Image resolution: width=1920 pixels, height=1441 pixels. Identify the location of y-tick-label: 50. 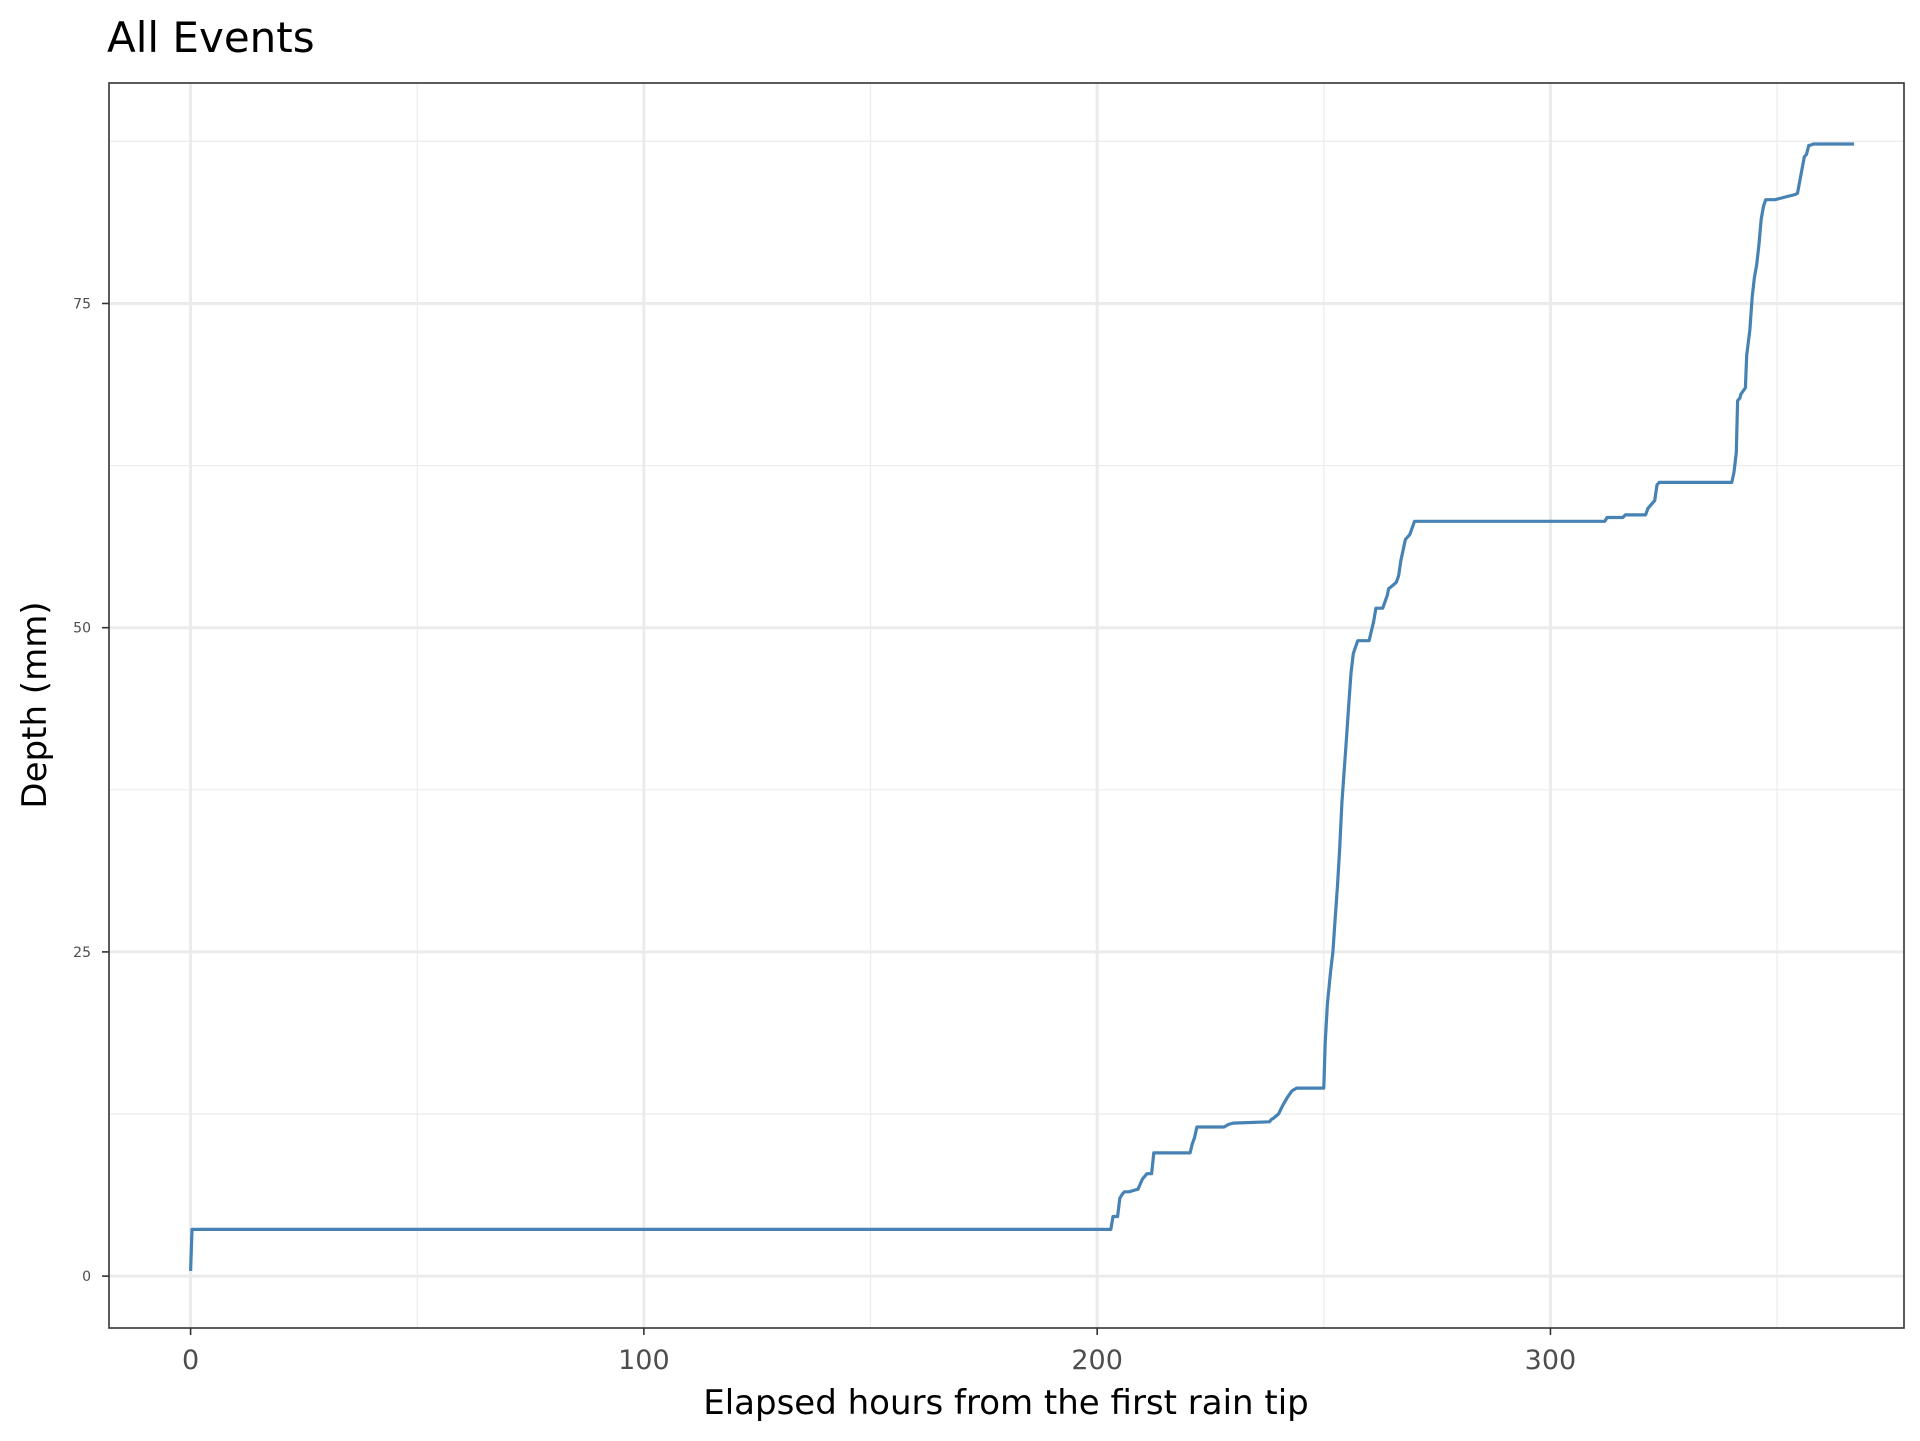
(82, 629).